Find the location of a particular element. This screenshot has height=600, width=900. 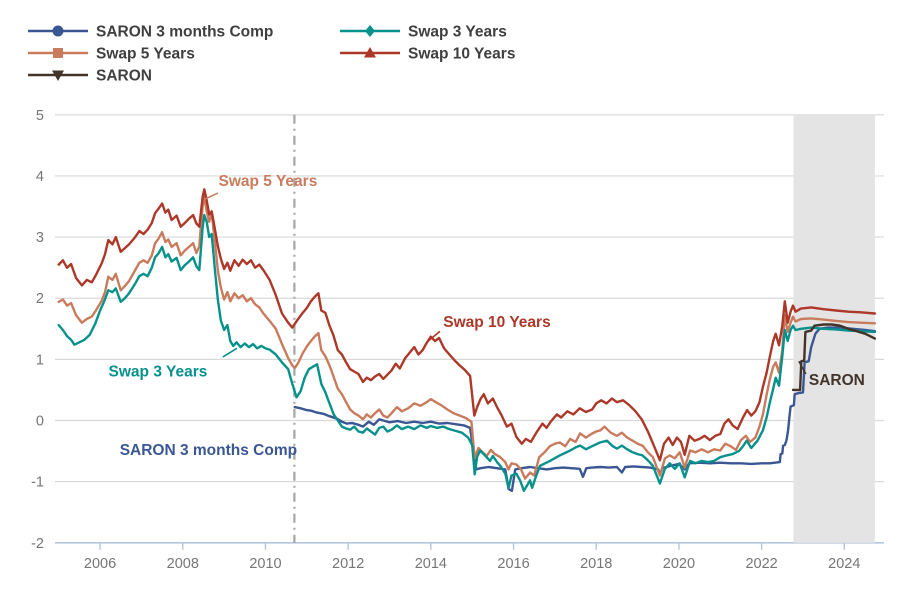

x-axis-tick-label: 2016 is located at coordinates (513, 564).